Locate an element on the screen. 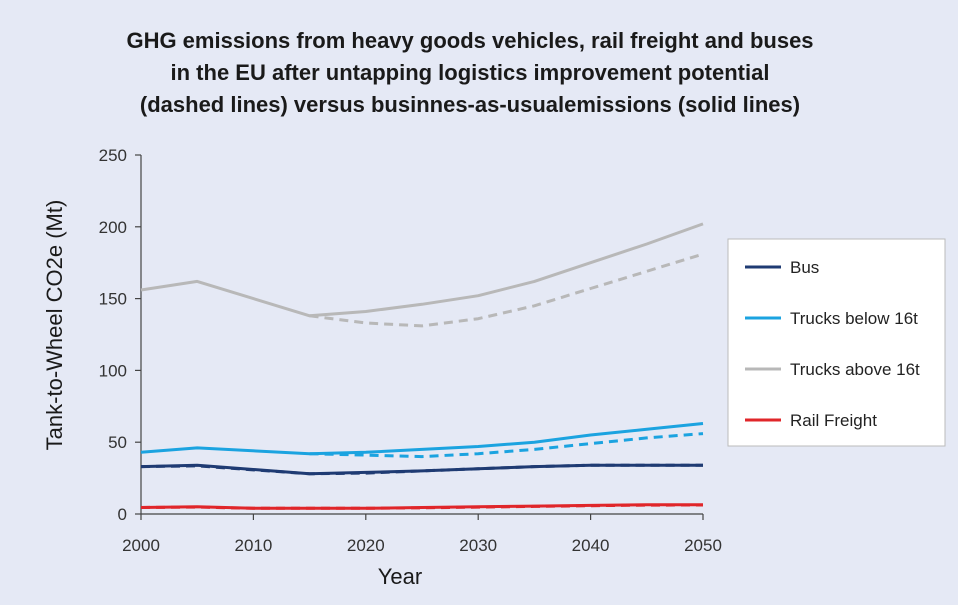 The image size is (958, 605). y-tick-label: 50 is located at coordinates (117, 442).